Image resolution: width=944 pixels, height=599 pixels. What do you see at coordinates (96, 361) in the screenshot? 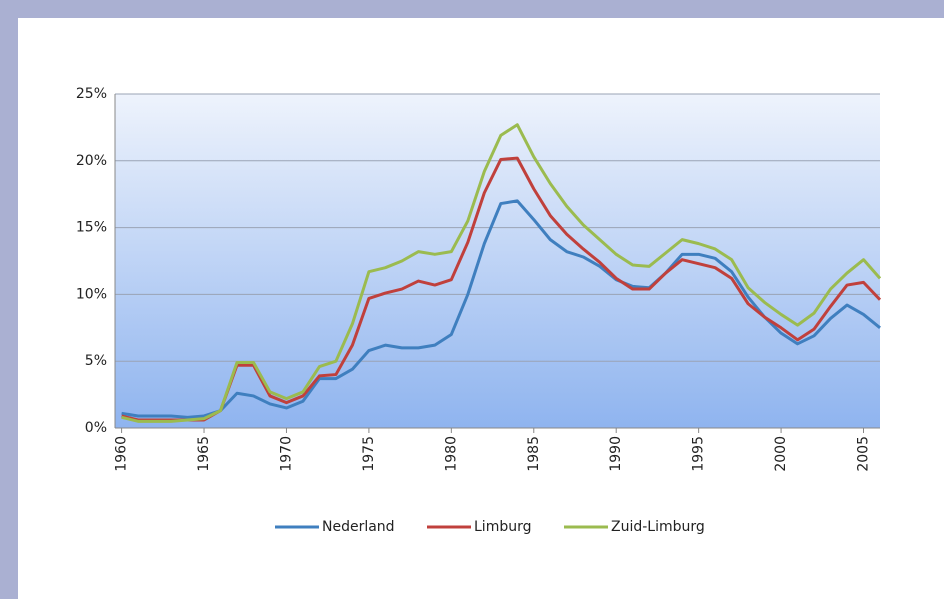
I see `y-tick-label: 5%` at bounding box center [96, 361].